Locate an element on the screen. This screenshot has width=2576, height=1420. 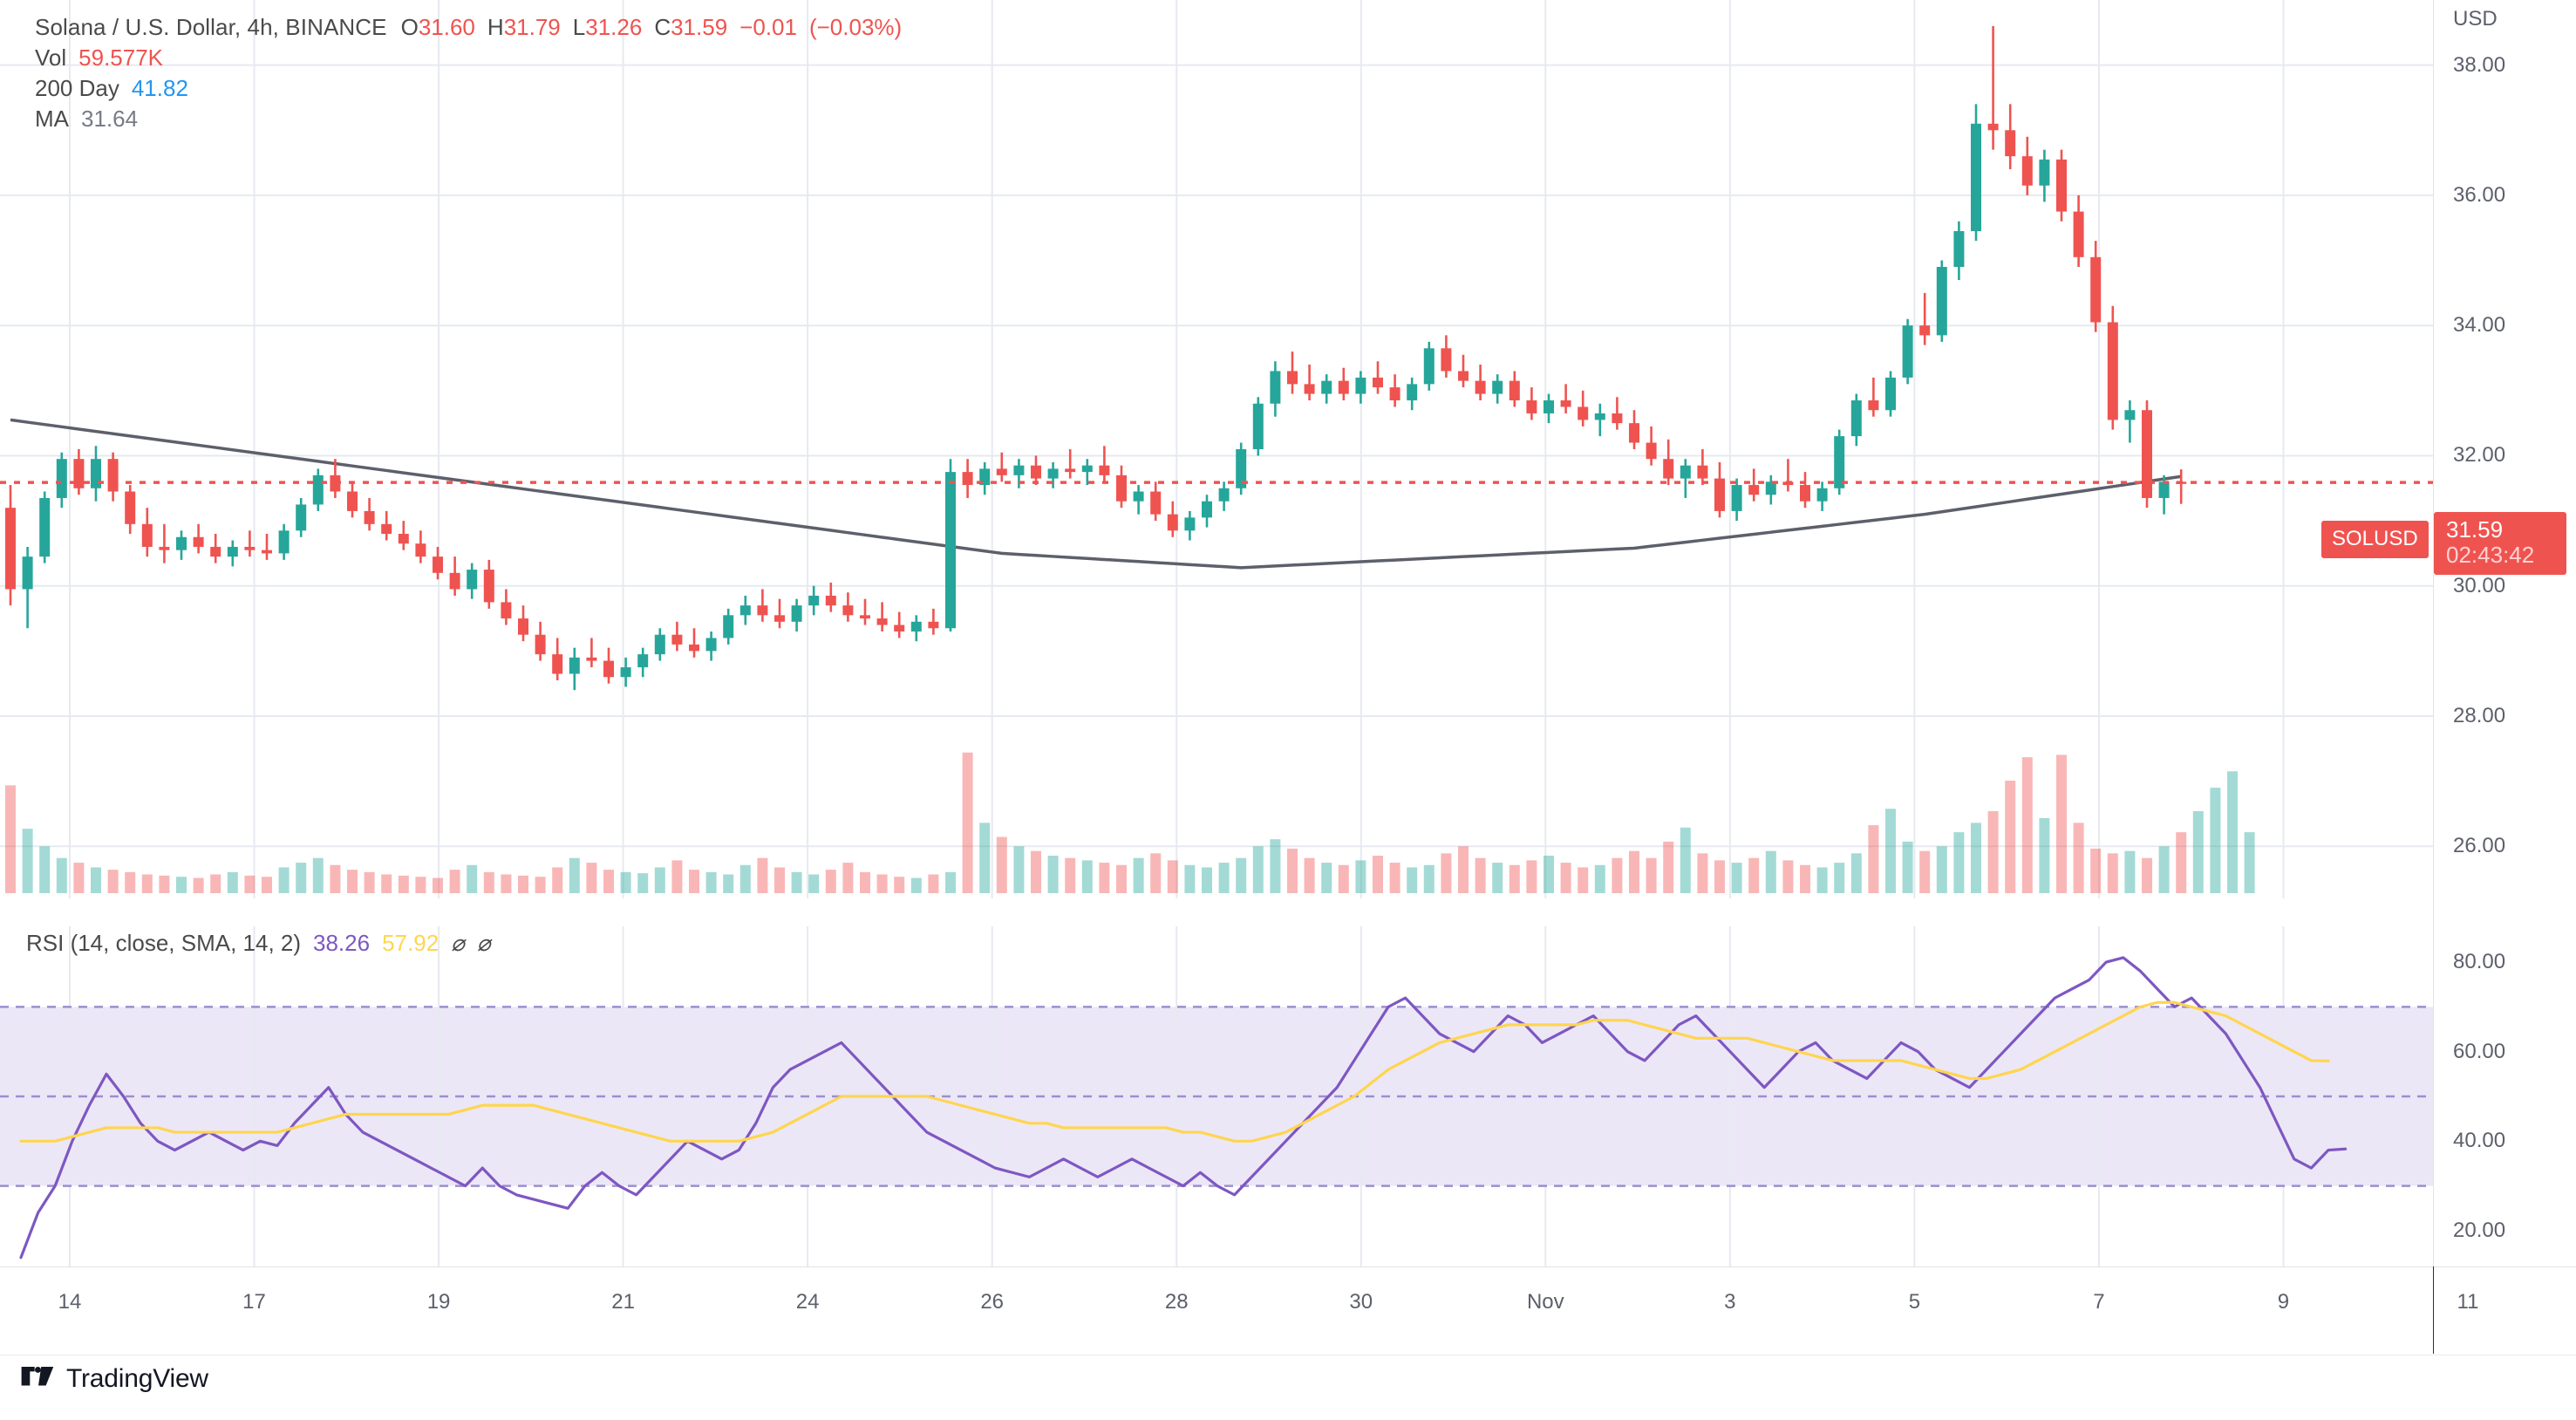
rsi-tick-40-00: 40.00 is located at coordinates (2479, 1141).